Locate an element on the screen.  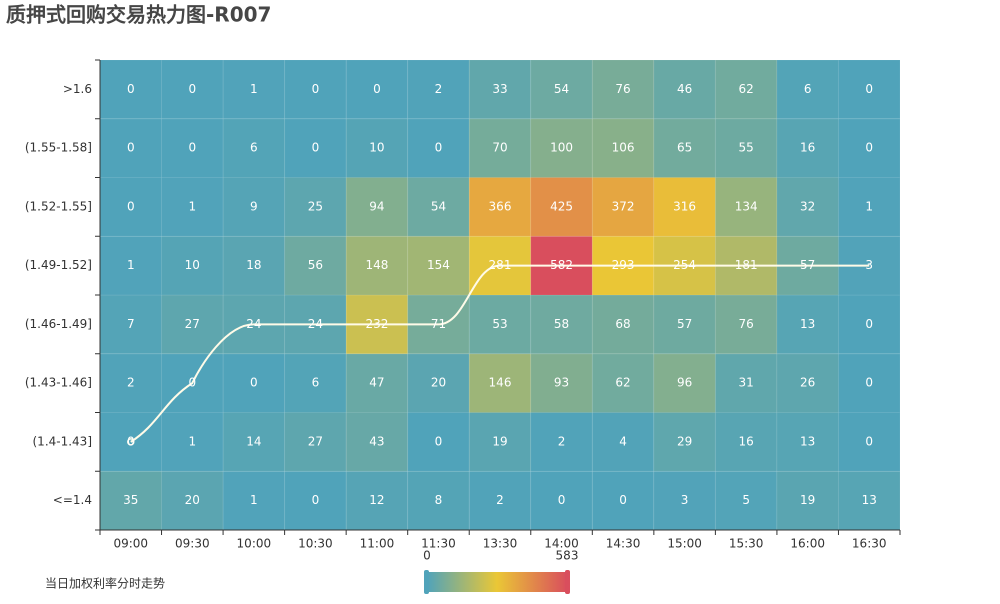
cell-label: 62 is located at coordinates (746, 89).